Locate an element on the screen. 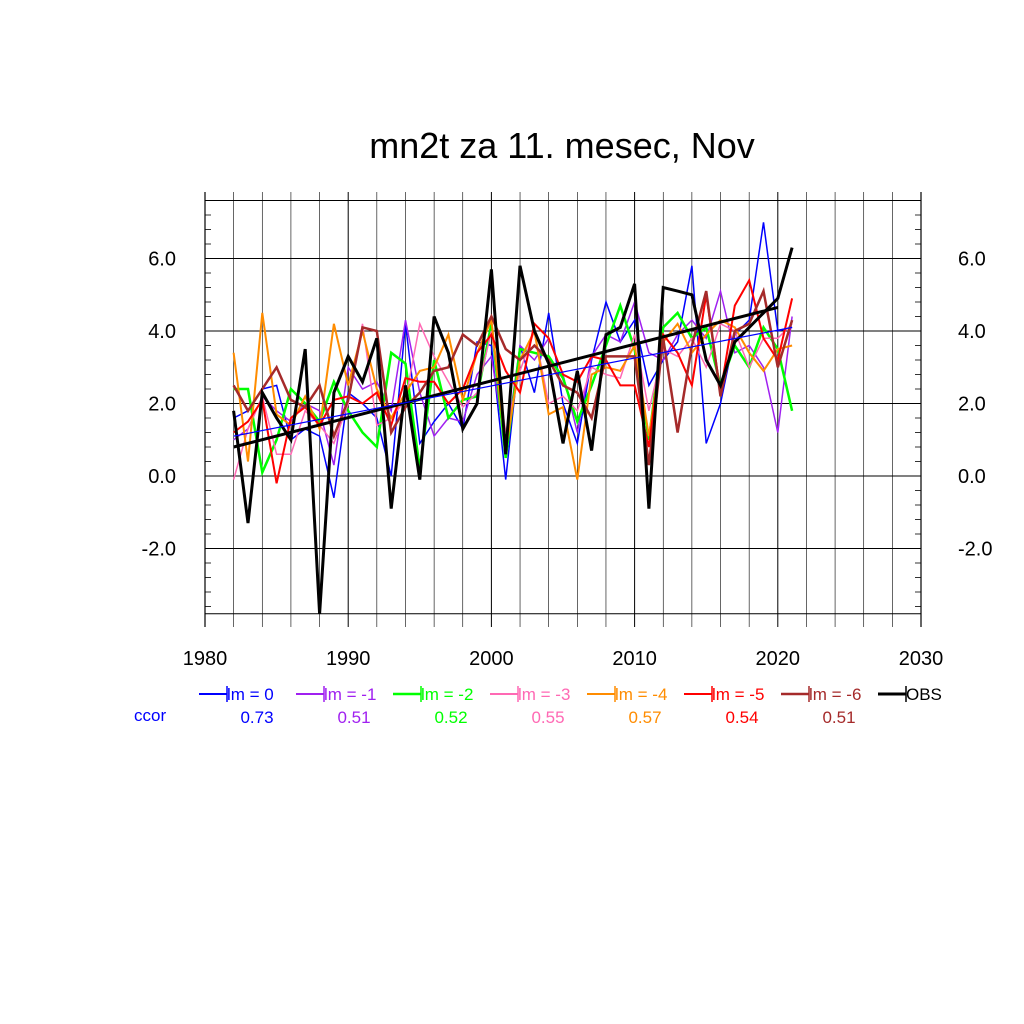  legend-label: lm = -1 is located at coordinates (350, 694).